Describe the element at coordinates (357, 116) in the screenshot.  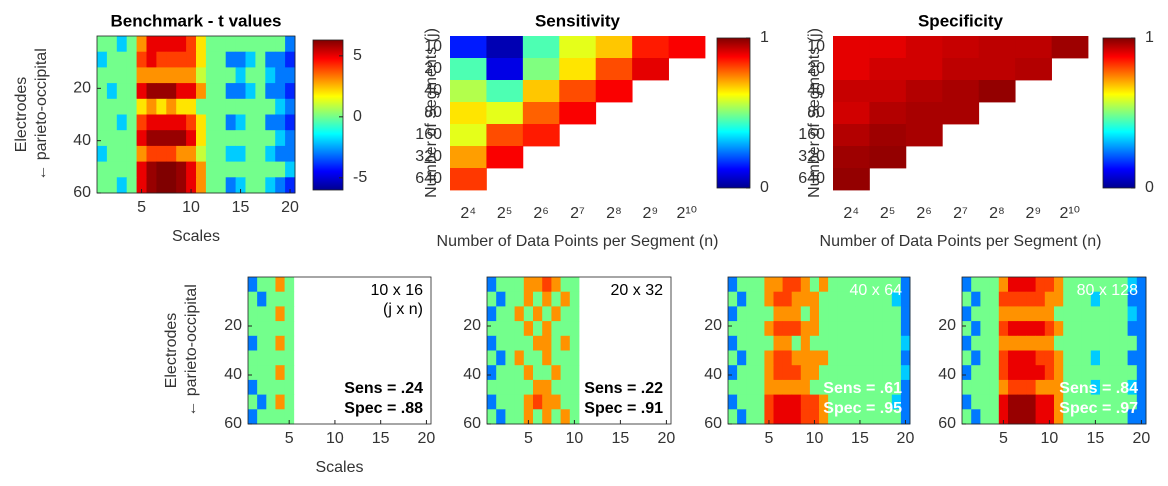
I see `colorbar-tick-label: 0` at that location.